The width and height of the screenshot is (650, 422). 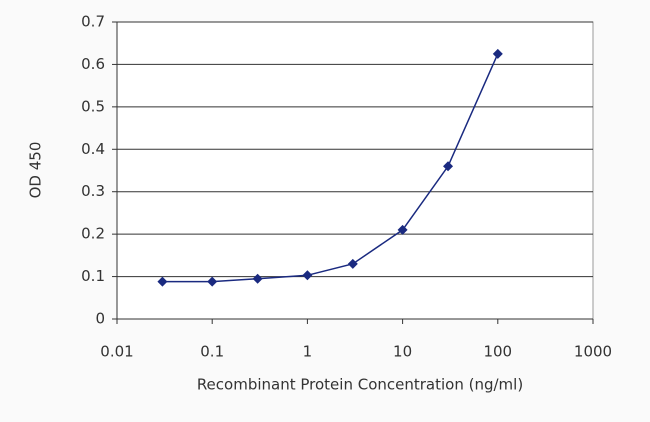 What do you see at coordinates (212, 352) in the screenshot?
I see `x-tick-label: 0.1` at bounding box center [212, 352].